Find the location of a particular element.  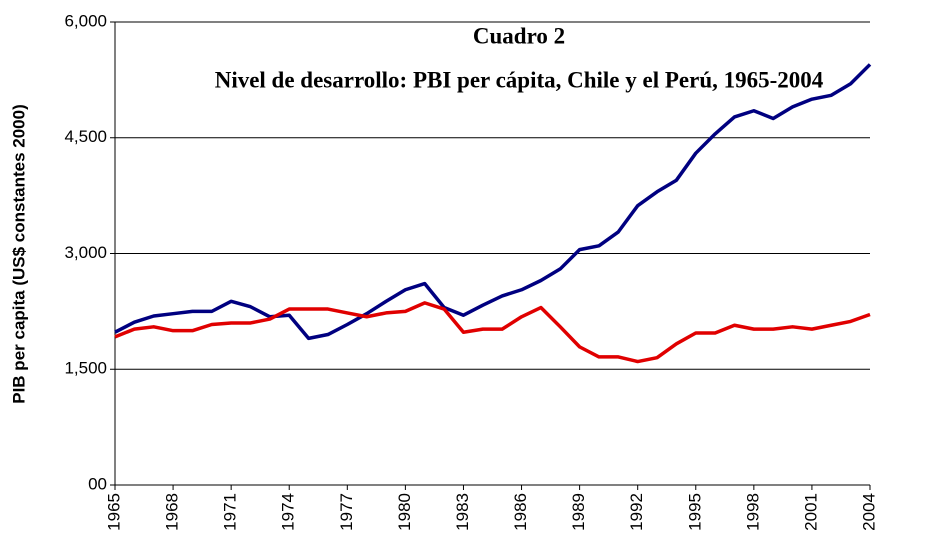

y-axis-label: PIB per capita (US$ constantes 2000) is located at coordinates (18, 254).